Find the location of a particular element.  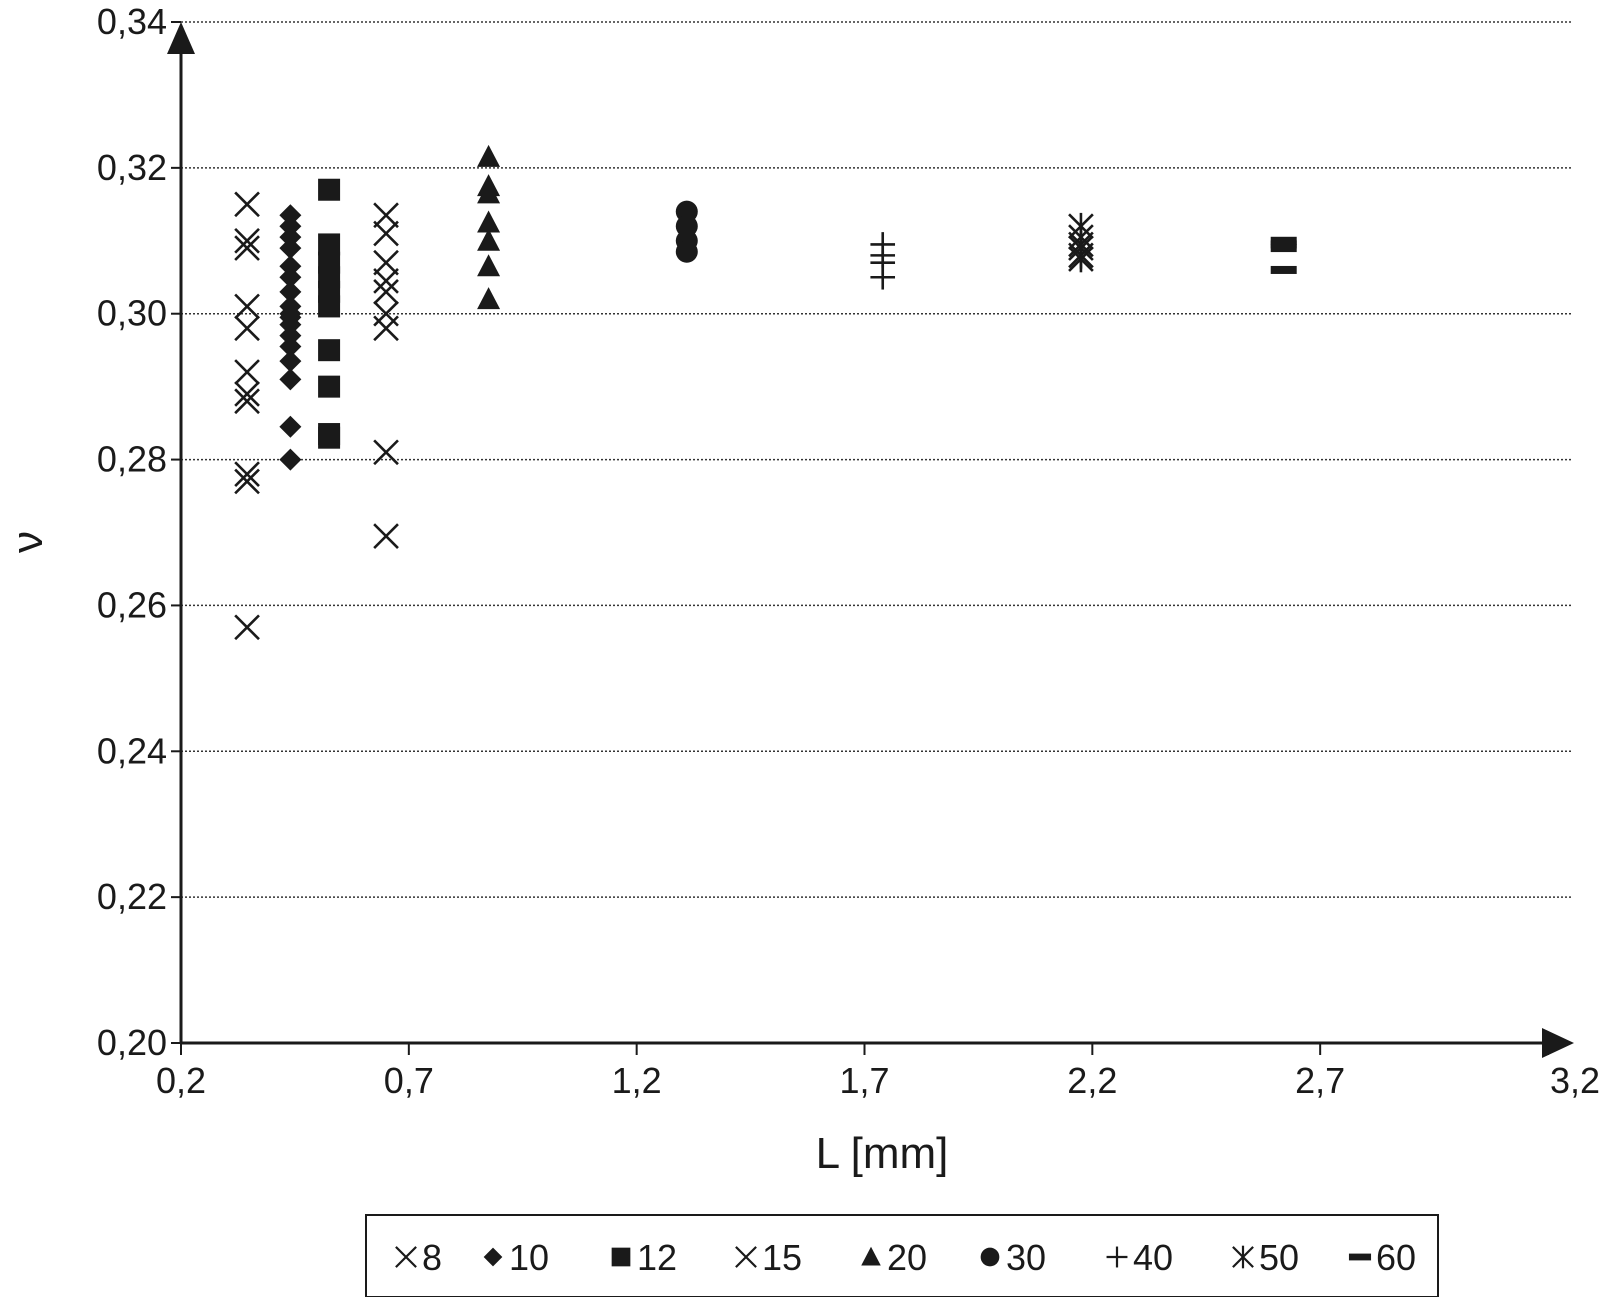

x-tick-label: 3,2 is located at coordinates (1575, 1080).